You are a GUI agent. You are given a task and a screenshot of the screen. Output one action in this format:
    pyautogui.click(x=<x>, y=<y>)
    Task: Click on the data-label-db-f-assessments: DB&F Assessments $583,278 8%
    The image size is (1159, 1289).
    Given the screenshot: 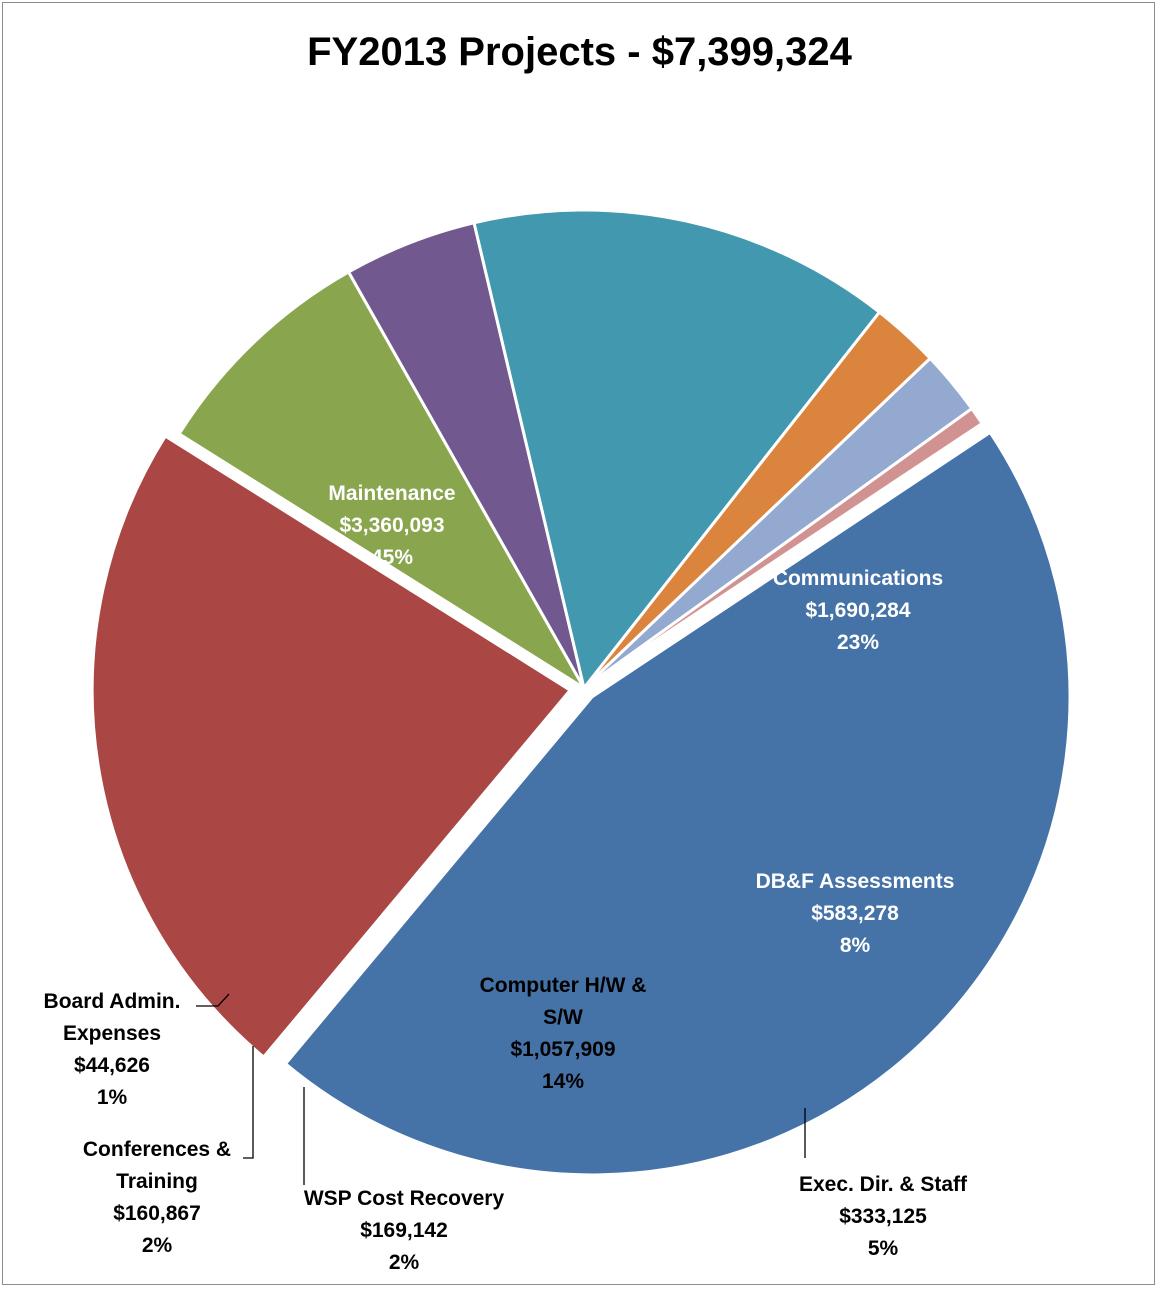 What is the action you would take?
    pyautogui.click(x=855, y=913)
    